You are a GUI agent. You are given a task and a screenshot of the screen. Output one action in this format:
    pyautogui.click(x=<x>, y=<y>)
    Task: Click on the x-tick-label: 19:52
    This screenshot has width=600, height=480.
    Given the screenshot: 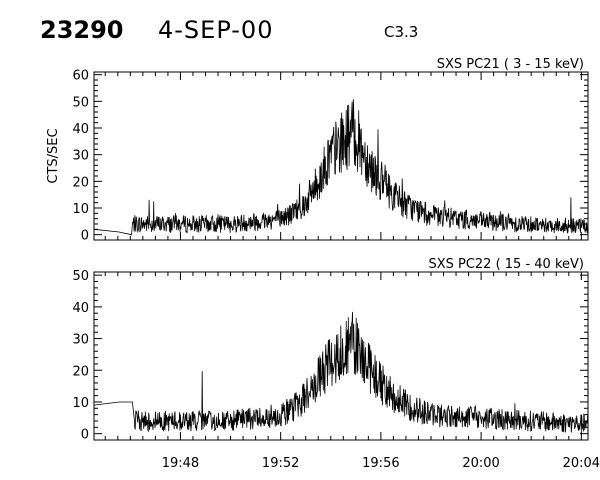 What is the action you would take?
    pyautogui.click(x=280, y=463)
    